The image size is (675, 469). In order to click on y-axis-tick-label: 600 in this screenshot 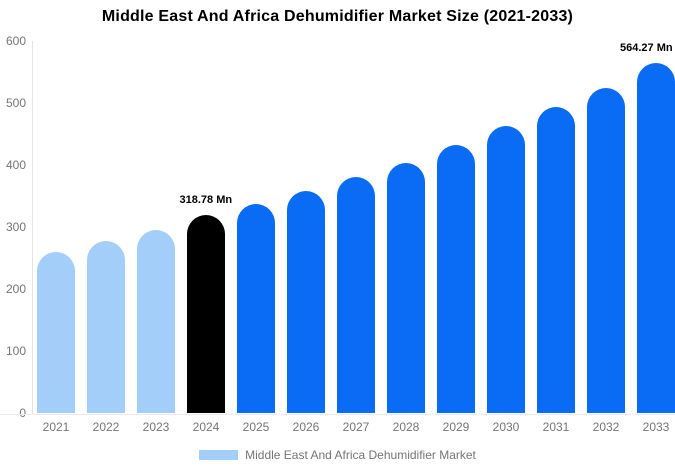, I will do `click(15, 41)`.